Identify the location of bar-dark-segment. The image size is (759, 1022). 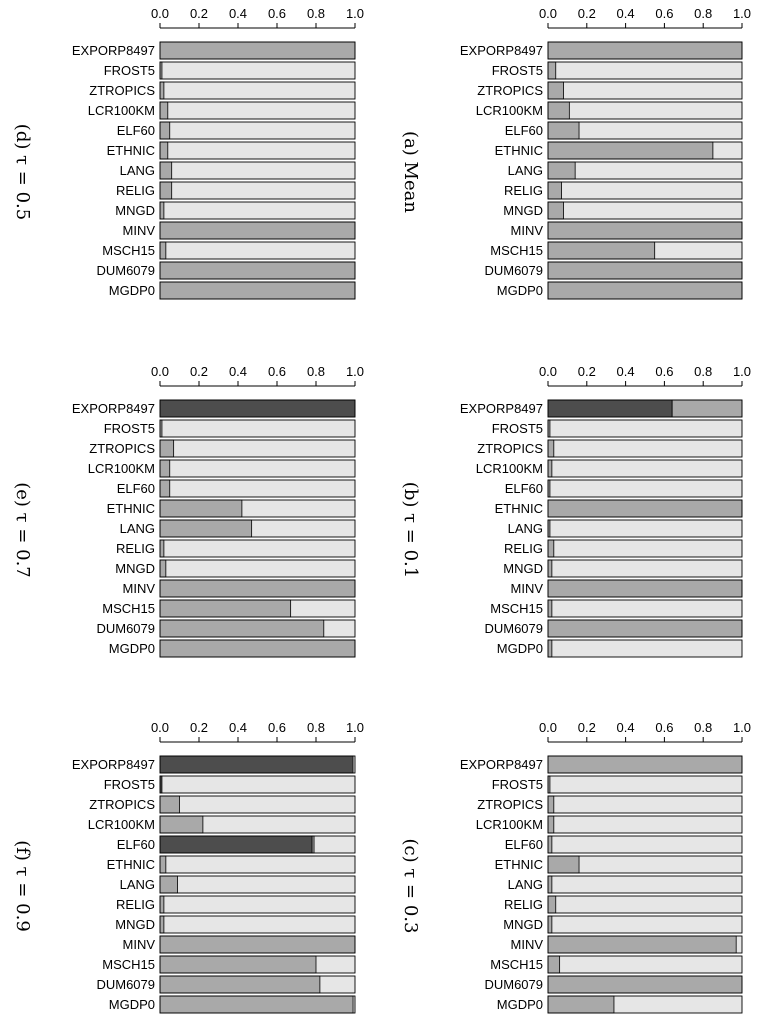
(256, 764).